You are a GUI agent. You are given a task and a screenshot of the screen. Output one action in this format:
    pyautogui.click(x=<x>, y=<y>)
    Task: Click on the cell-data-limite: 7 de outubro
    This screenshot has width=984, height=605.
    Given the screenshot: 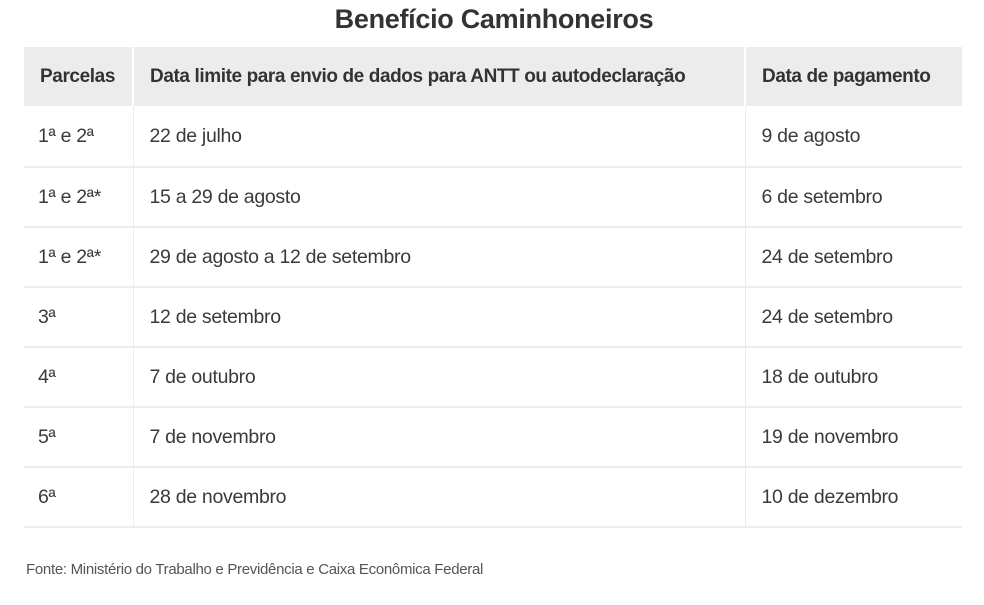 What is the action you would take?
    pyautogui.click(x=438, y=377)
    